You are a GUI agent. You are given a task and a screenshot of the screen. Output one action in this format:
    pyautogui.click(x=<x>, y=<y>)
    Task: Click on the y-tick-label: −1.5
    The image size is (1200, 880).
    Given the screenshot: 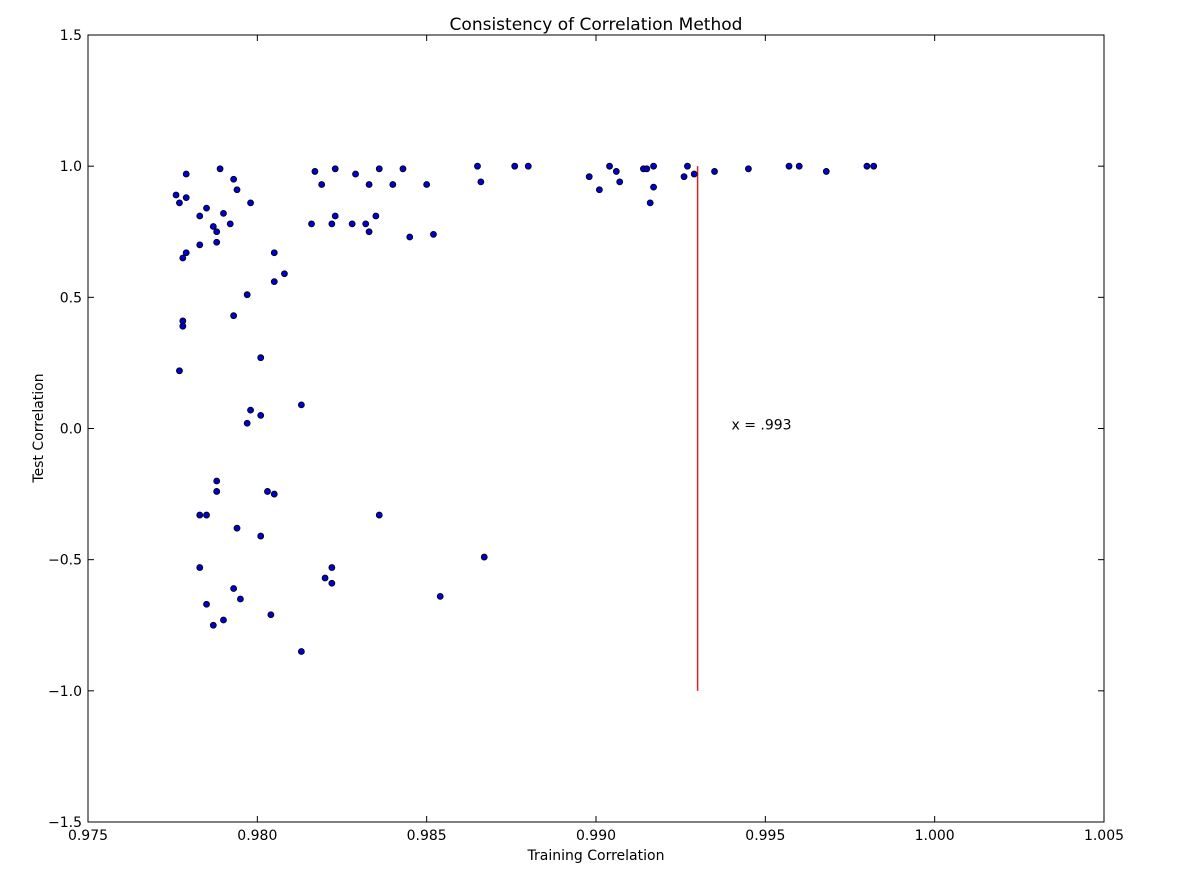 What is the action you would take?
    pyautogui.click(x=65, y=823)
    